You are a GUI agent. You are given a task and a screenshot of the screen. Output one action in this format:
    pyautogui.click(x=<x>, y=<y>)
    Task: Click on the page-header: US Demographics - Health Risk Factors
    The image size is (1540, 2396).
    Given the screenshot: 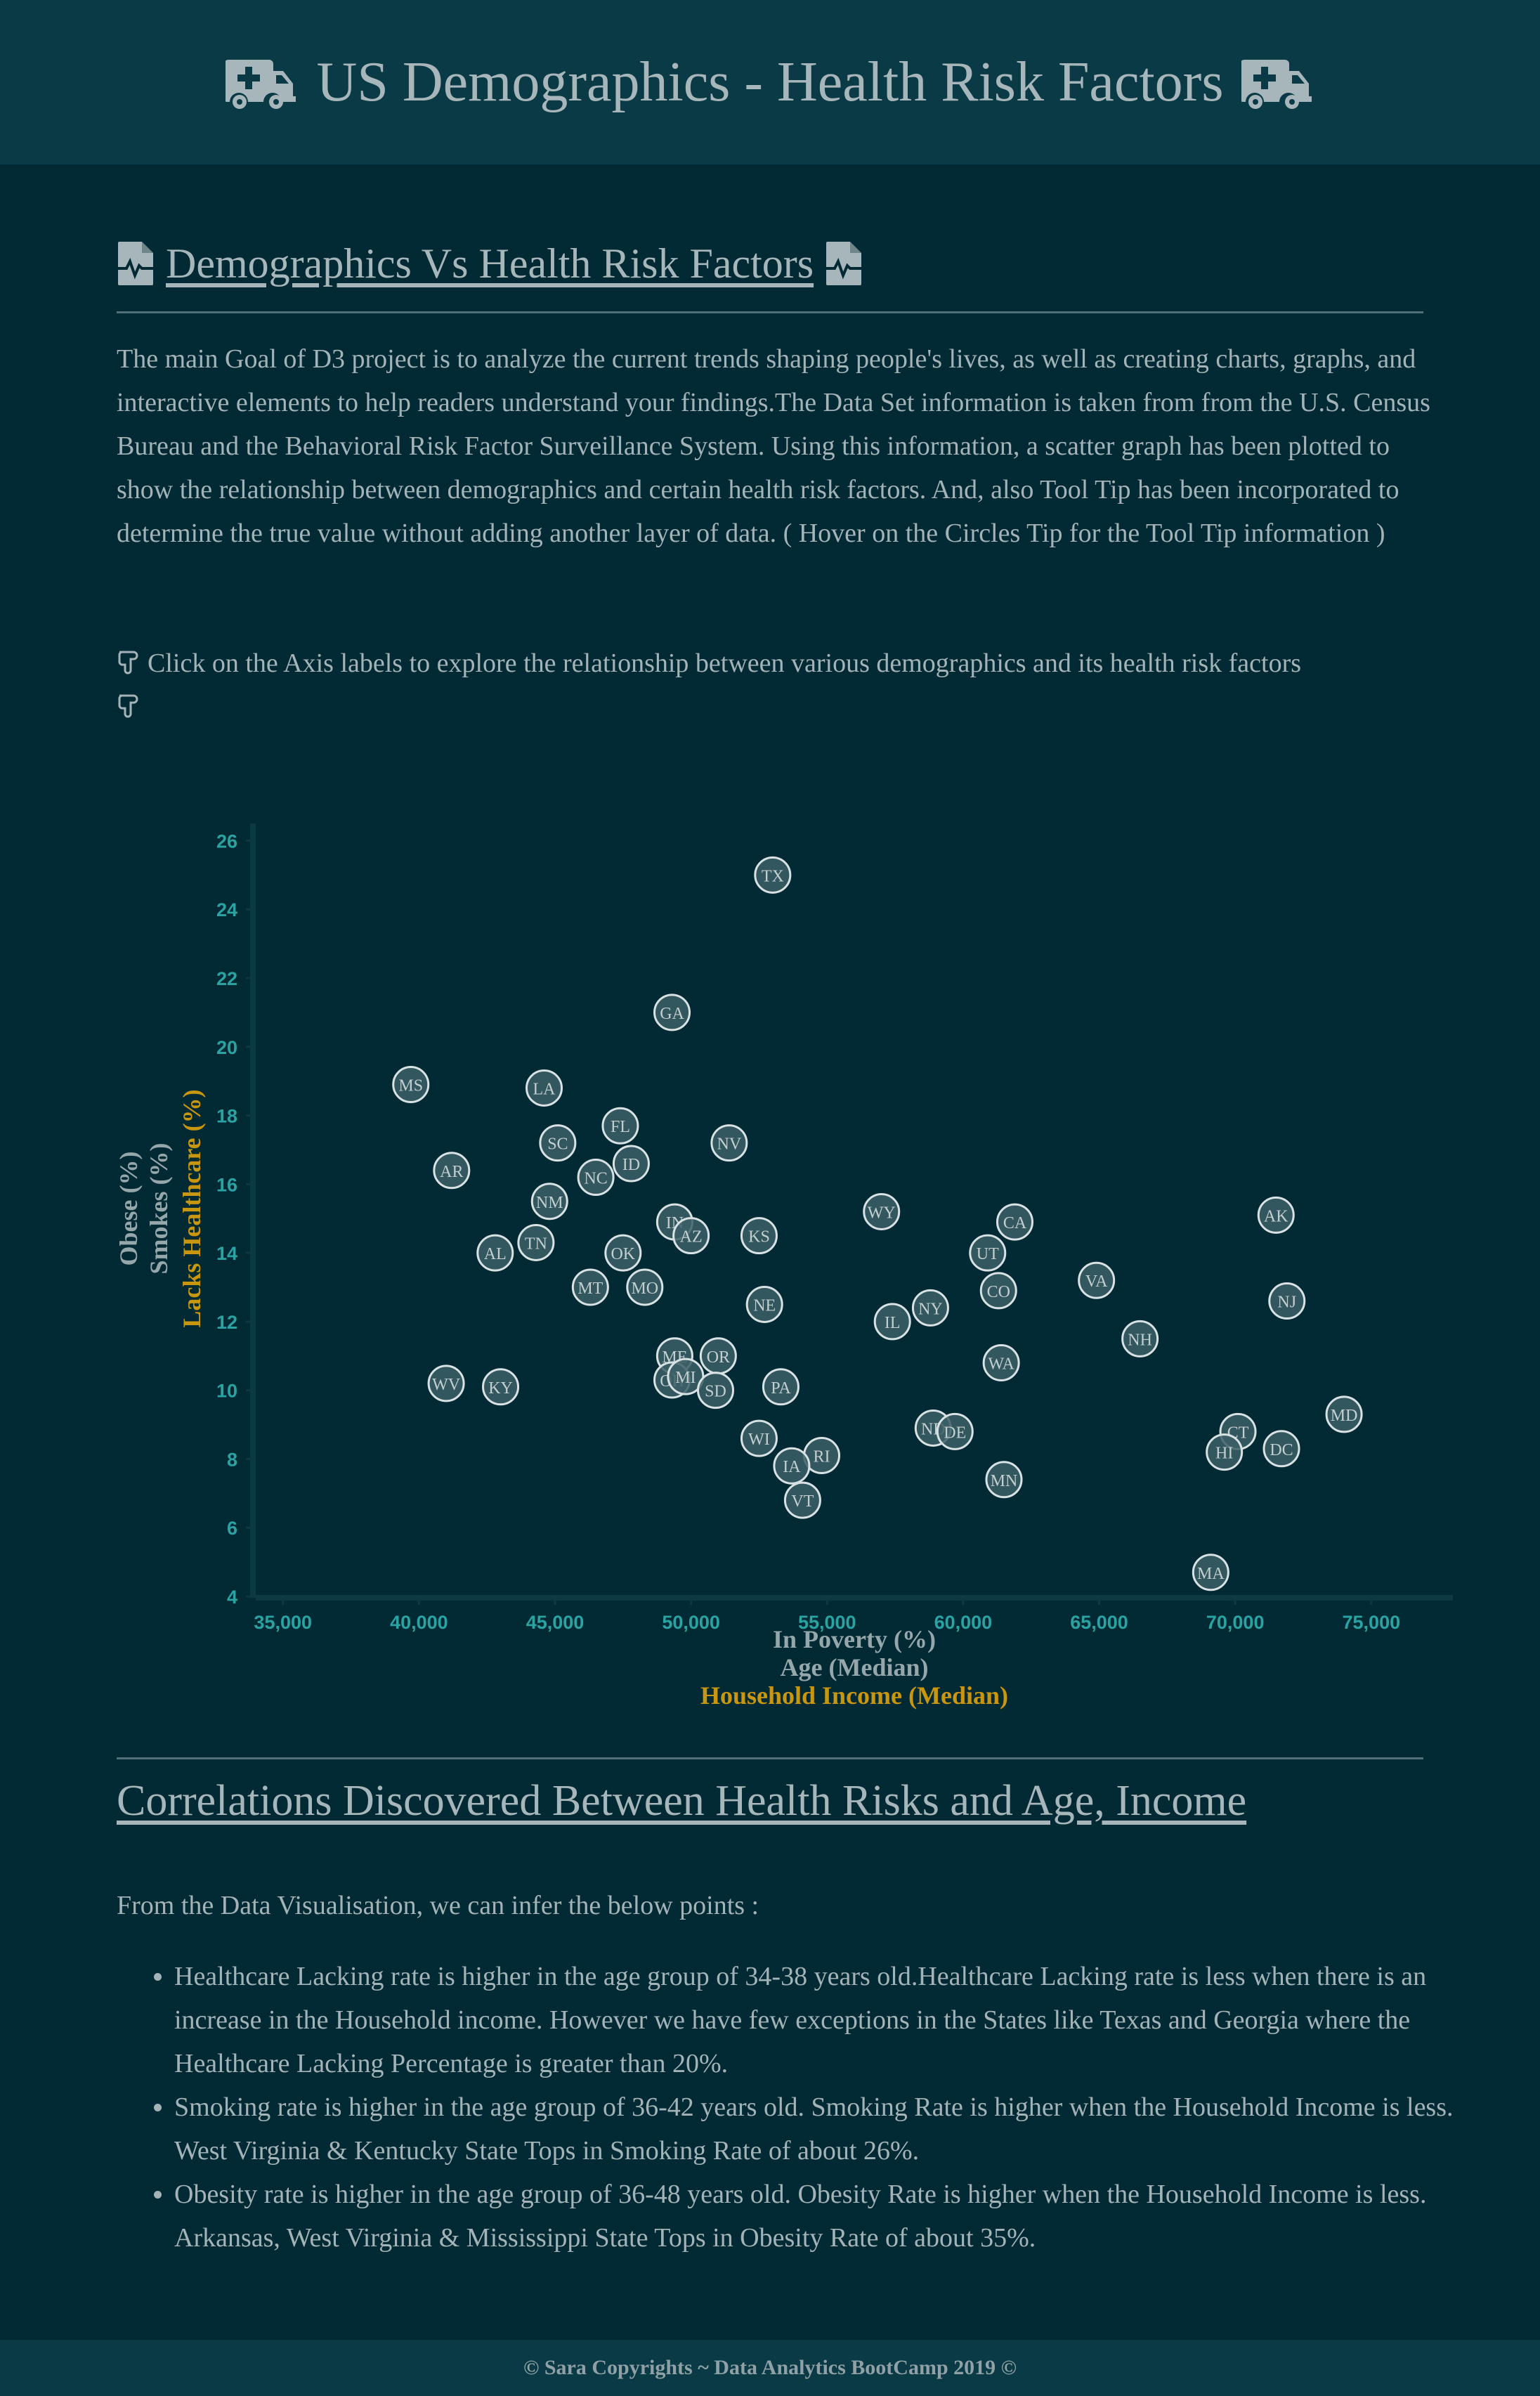 What is the action you would take?
    pyautogui.click(x=770, y=82)
    